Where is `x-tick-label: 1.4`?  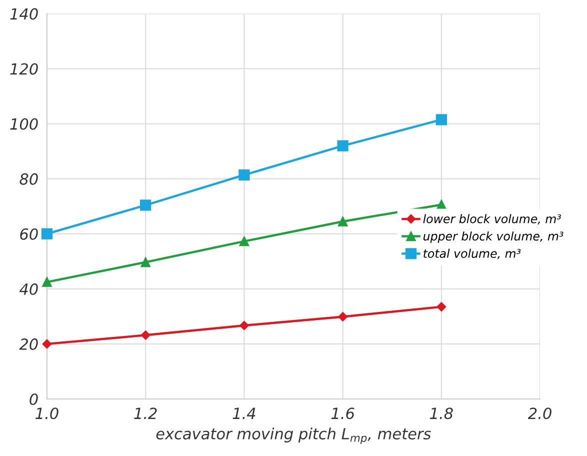 x-tick-label: 1.4 is located at coordinates (244, 413).